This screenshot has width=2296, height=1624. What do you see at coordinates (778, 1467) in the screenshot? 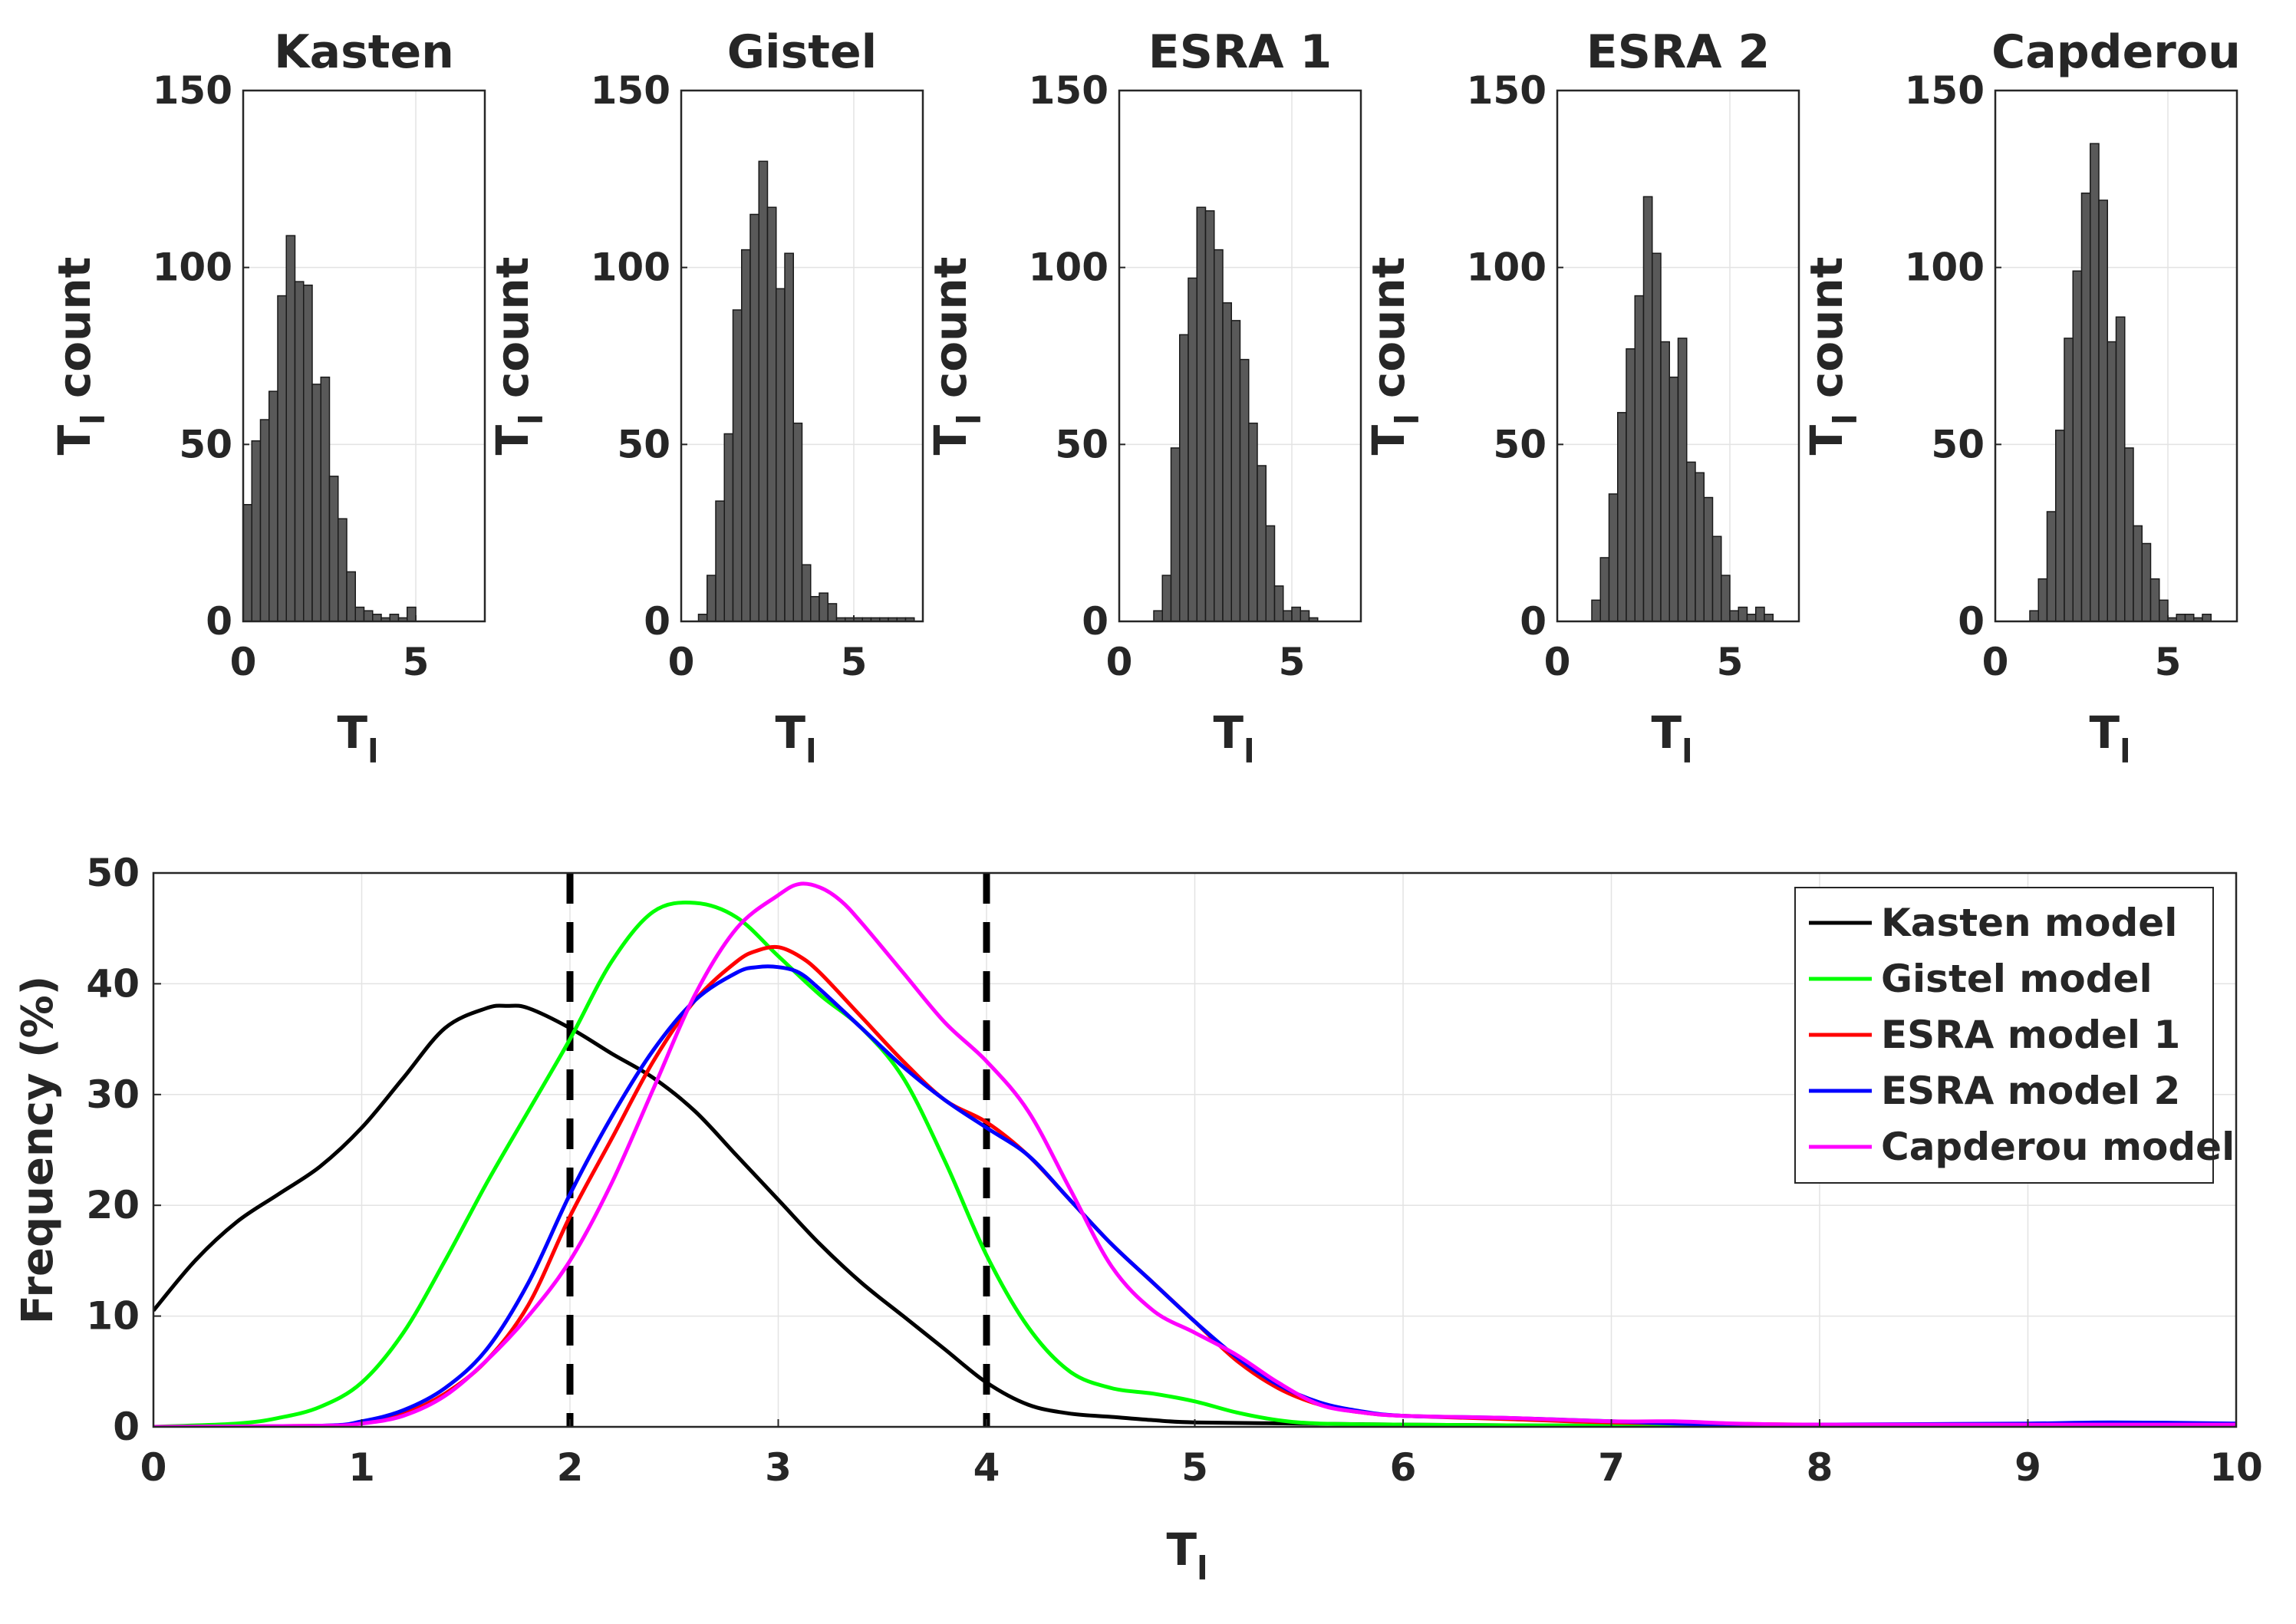
I see `x-tick-label: 3` at bounding box center [778, 1467].